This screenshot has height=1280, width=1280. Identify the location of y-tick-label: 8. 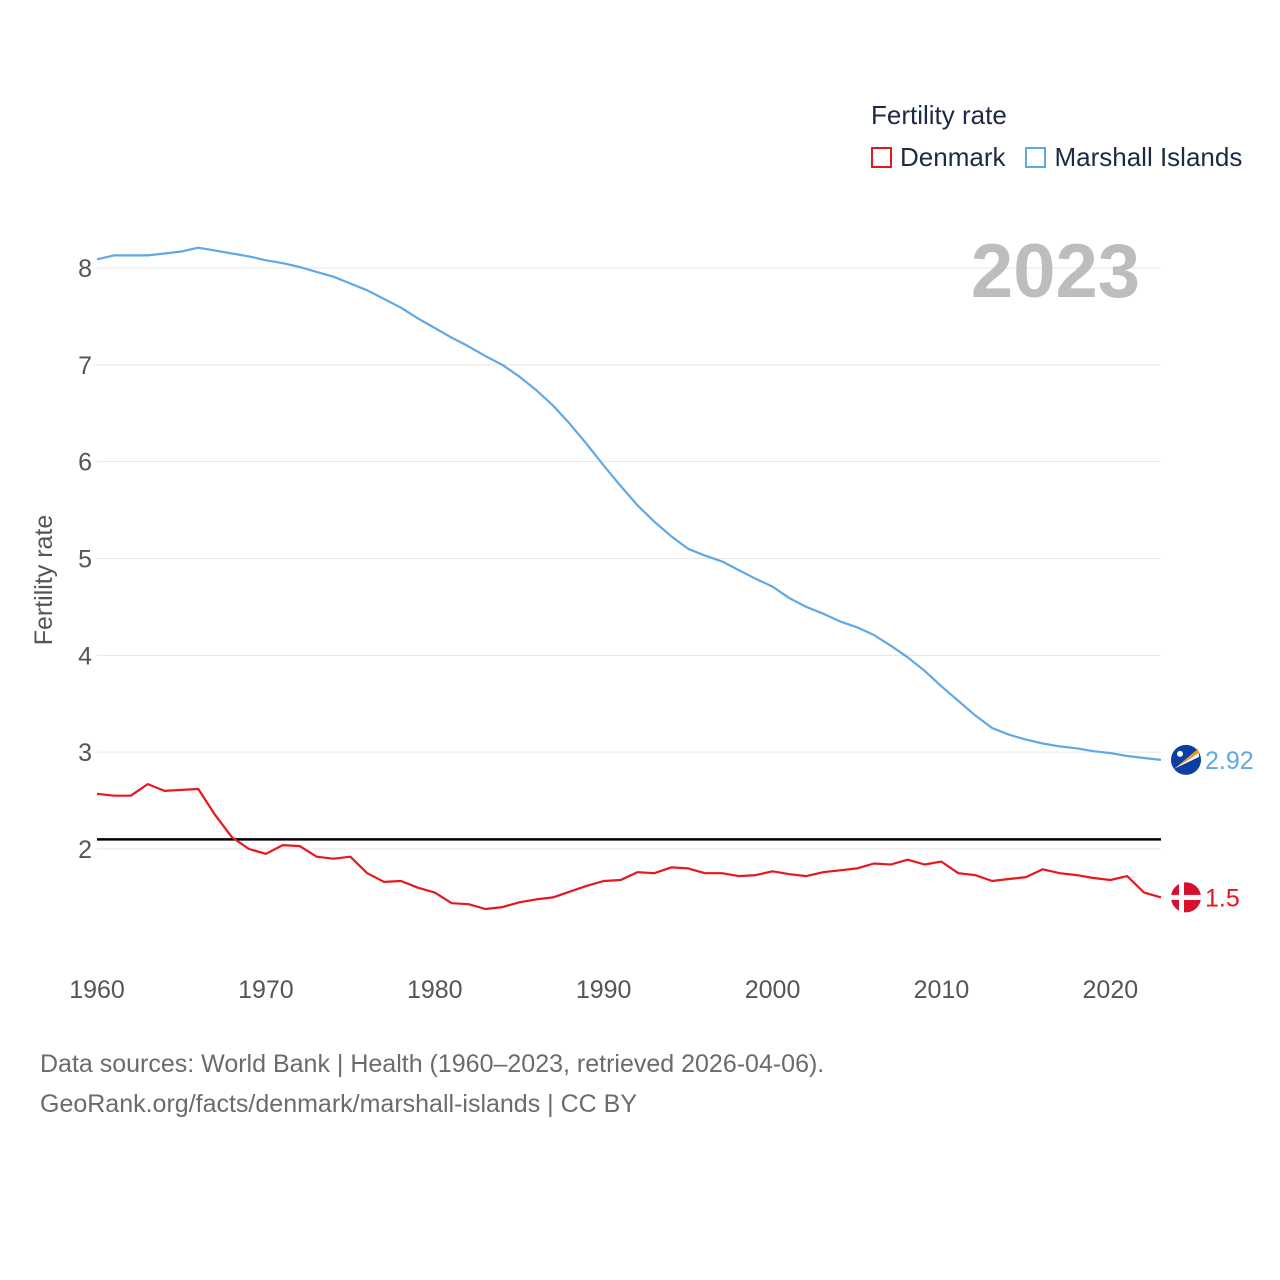
(85, 269).